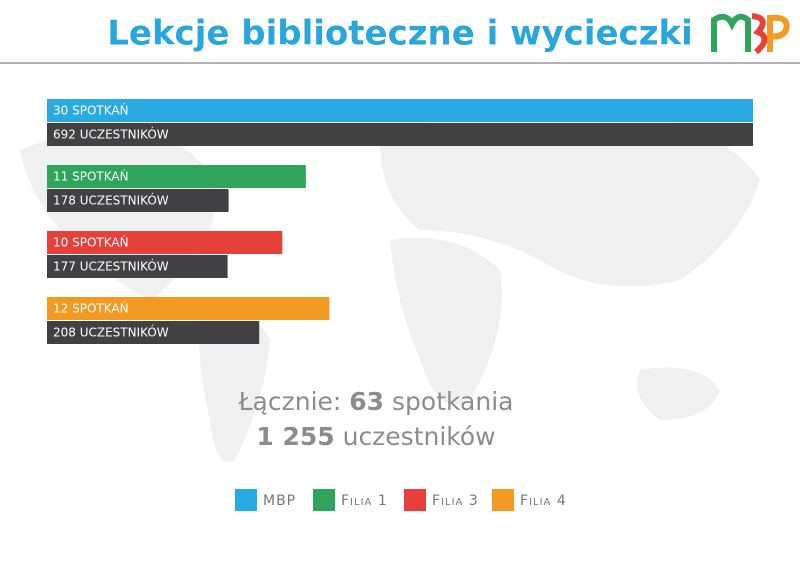 Image resolution: width=800 pixels, height=570 pixels. Describe the element at coordinates (111, 266) in the screenshot. I see `bar-label: 177 UCZESTNIKÓW` at that location.